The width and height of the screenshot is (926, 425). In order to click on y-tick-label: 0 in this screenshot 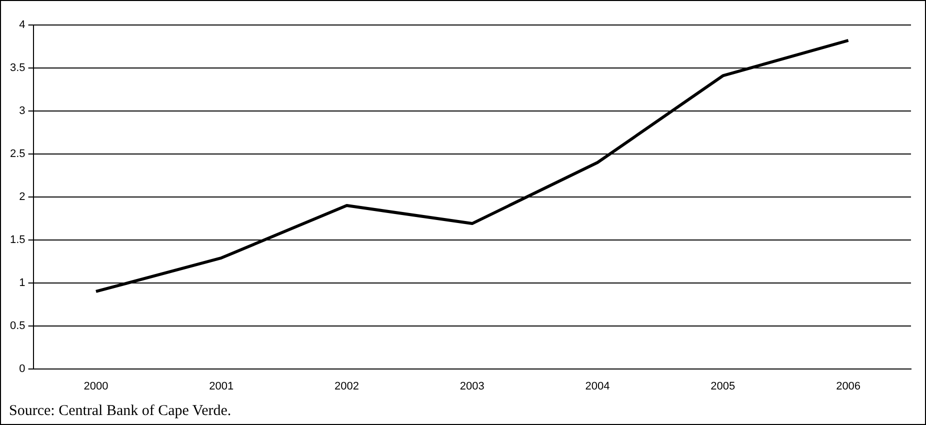, I will do `click(22, 368)`.